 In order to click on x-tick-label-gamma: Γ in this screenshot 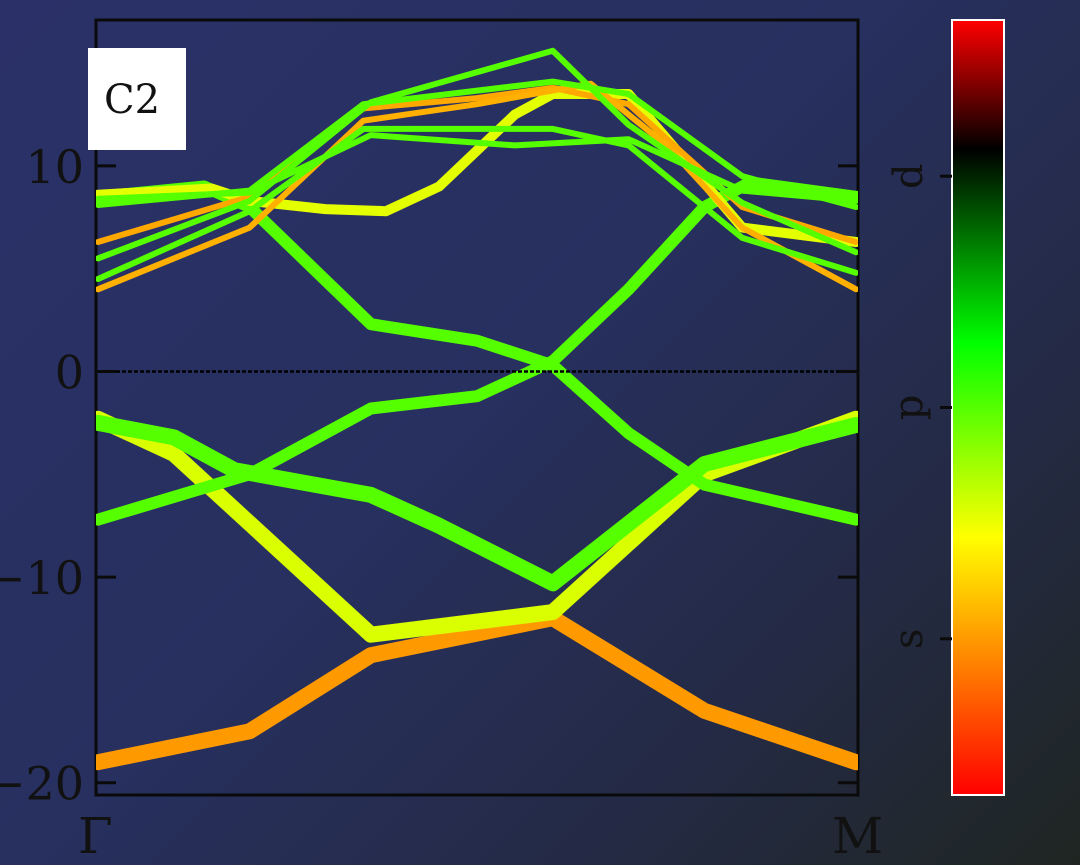, I will do `click(95, 836)`.